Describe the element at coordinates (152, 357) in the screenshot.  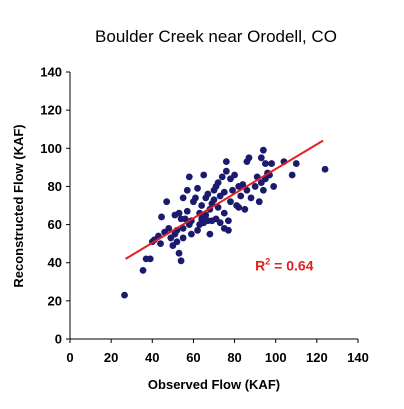
I see `x-tick-label: 40` at that location.